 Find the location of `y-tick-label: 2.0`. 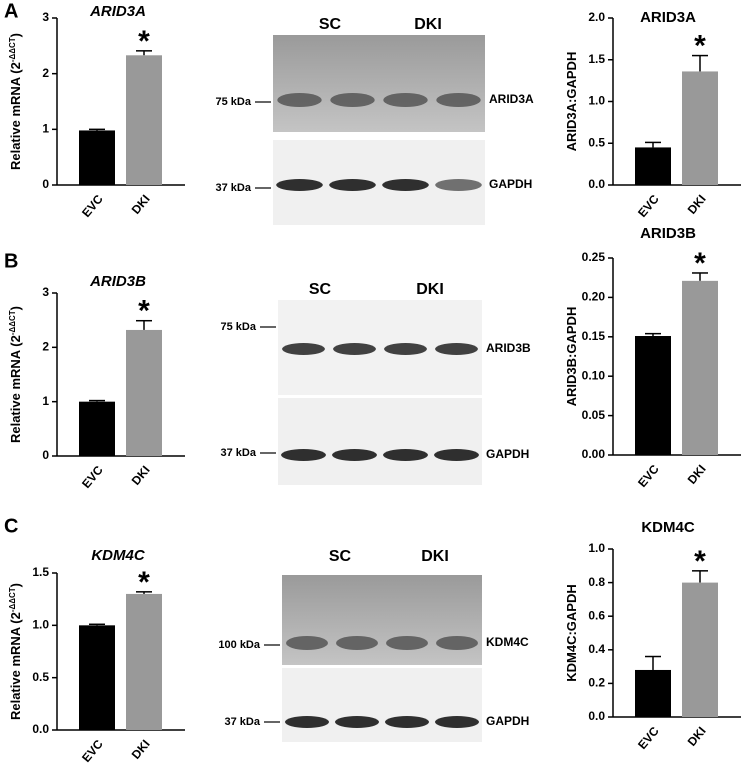

y-tick-label: 2.0 is located at coordinates (596, 17).